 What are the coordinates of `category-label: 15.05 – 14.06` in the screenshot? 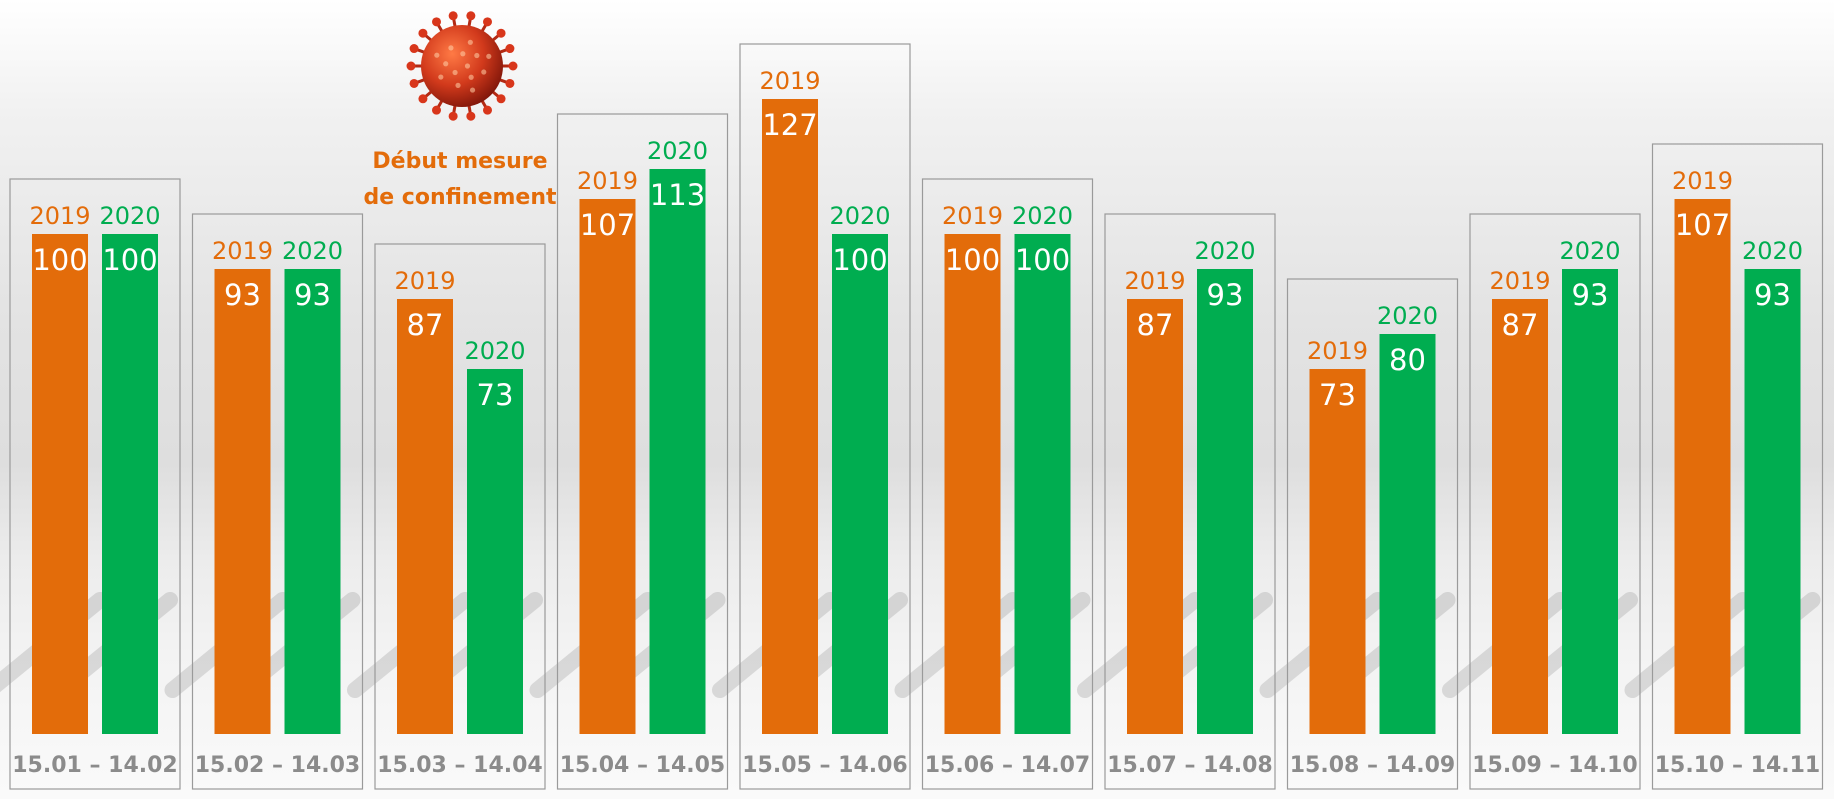 It's located at (825, 765).